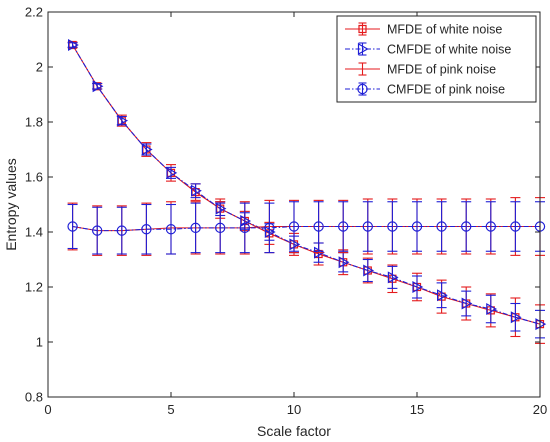 The image size is (550, 442). Describe the element at coordinates (11, 204) in the screenshot. I see `y-axis-label: Entropy values` at that location.